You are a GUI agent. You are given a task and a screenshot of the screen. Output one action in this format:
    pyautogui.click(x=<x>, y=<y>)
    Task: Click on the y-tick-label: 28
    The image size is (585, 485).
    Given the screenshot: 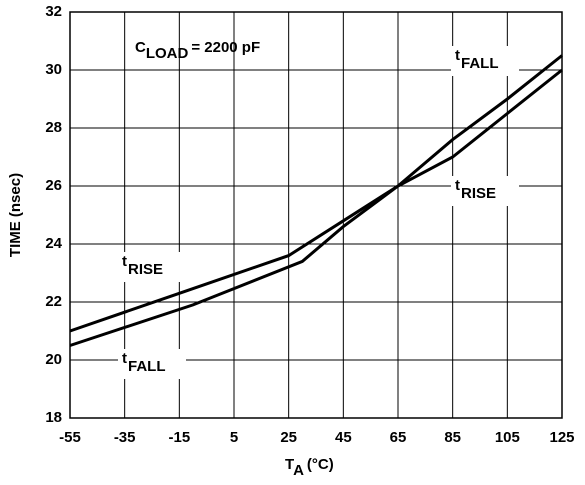 What is the action you would take?
    pyautogui.click(x=53, y=127)
    